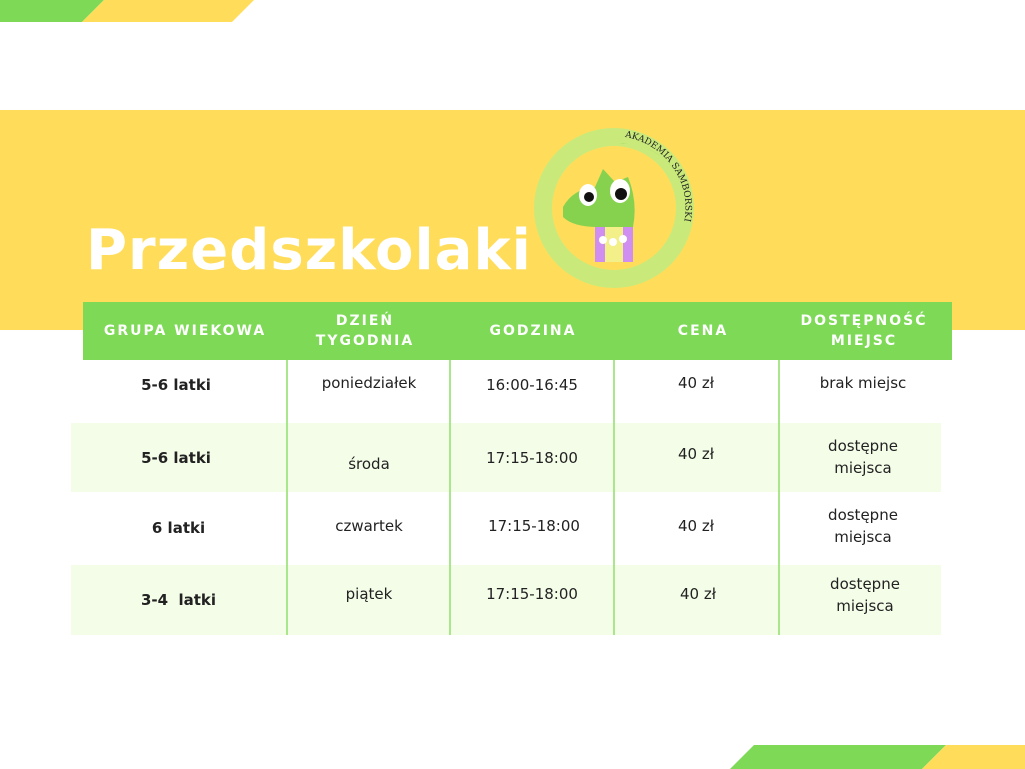 The width and height of the screenshot is (1025, 769). What do you see at coordinates (703, 331) in the screenshot?
I see `header-price: CENA` at bounding box center [703, 331].